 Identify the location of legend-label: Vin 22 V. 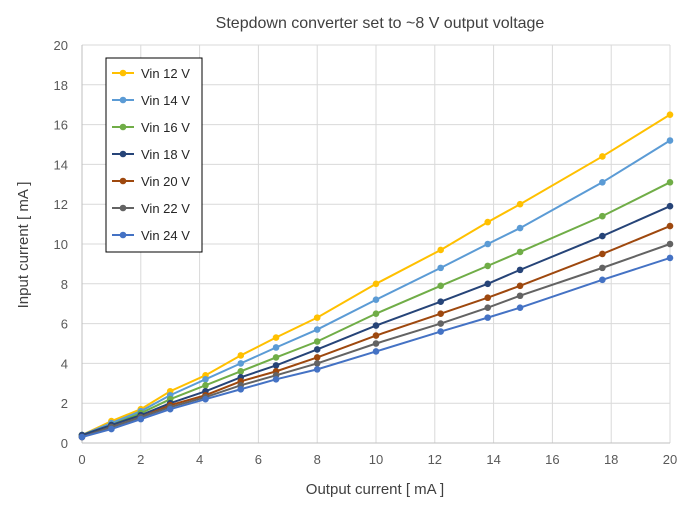
(165, 208).